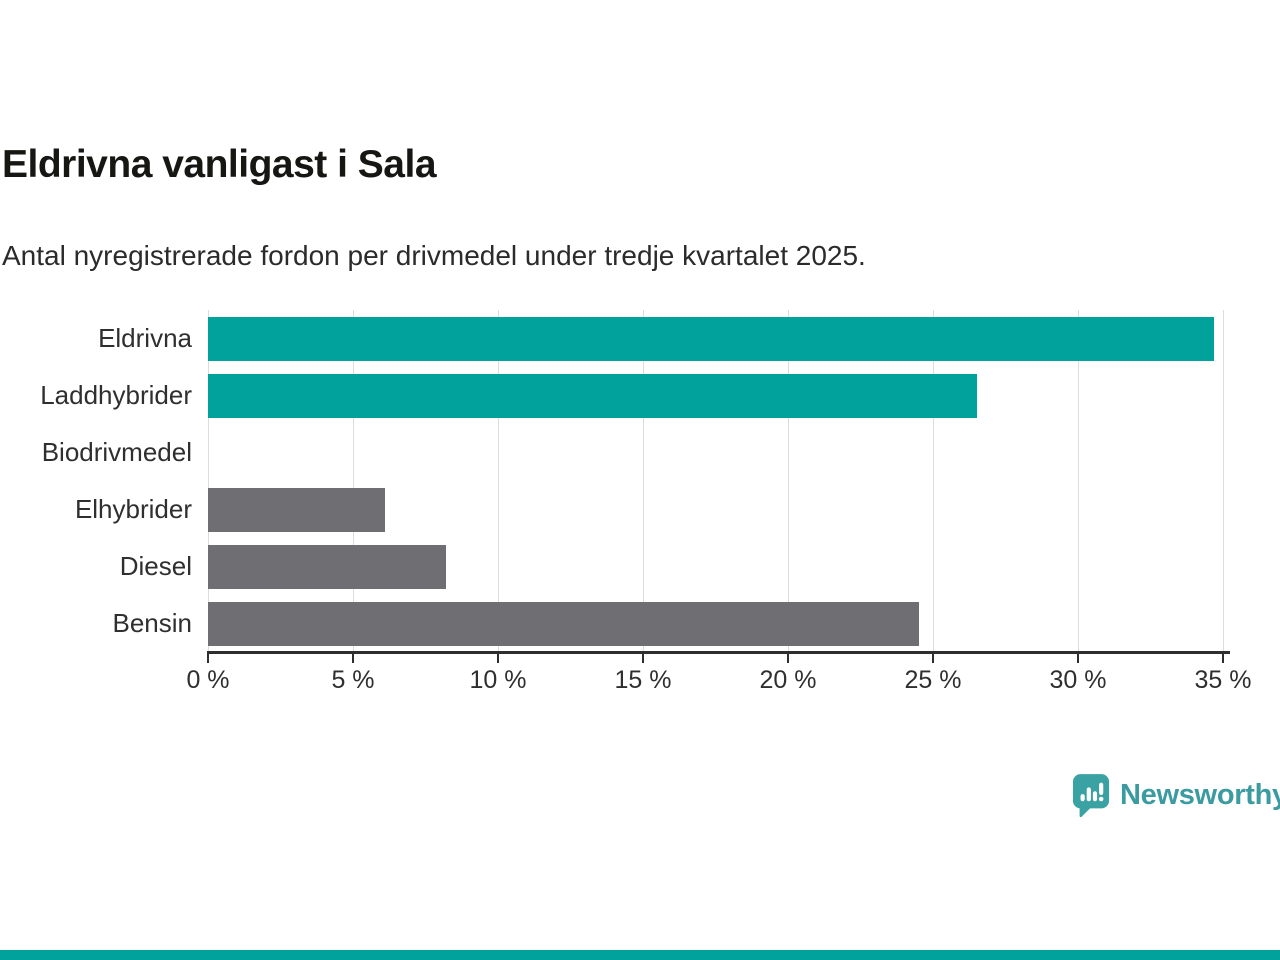 This screenshot has height=960, width=1280. I want to click on x-axis-line, so click(718, 652).